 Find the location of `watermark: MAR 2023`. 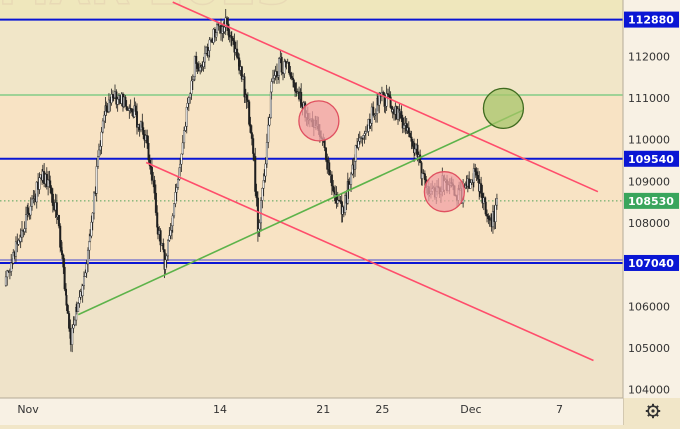

watermark: MAR 2023 is located at coordinates (146, 8).